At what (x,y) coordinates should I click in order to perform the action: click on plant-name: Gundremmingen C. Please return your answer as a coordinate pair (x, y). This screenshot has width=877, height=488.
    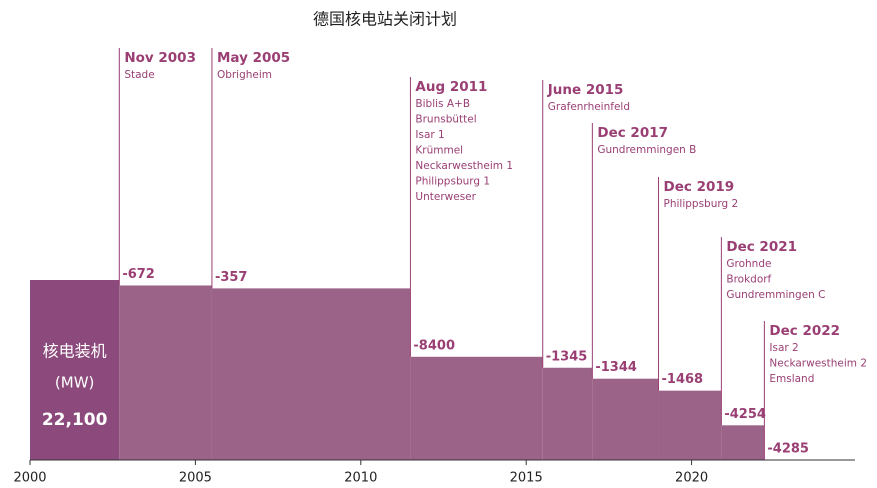
    Looking at the image, I should click on (775, 295).